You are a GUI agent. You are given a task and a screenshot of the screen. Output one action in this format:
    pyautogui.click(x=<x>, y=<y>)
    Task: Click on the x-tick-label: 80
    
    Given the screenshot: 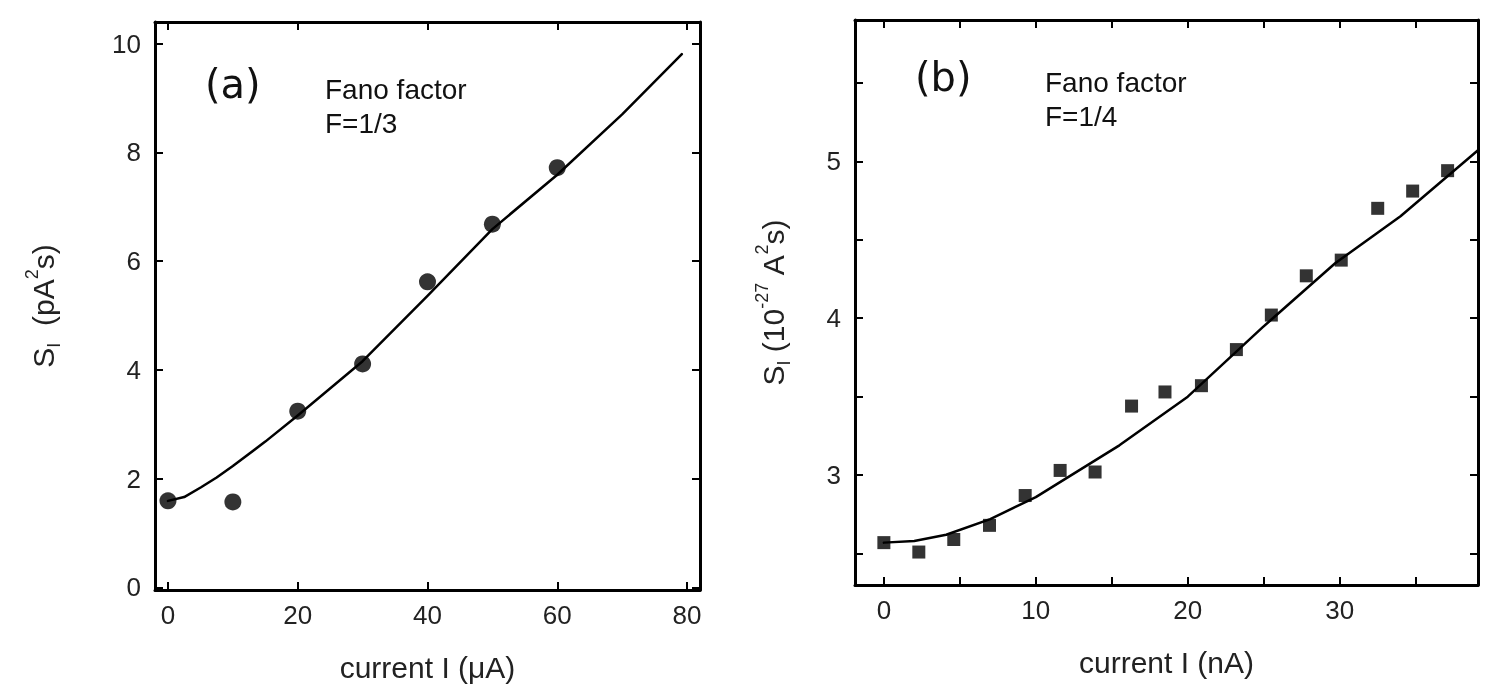 What is the action you would take?
    pyautogui.click(x=687, y=615)
    